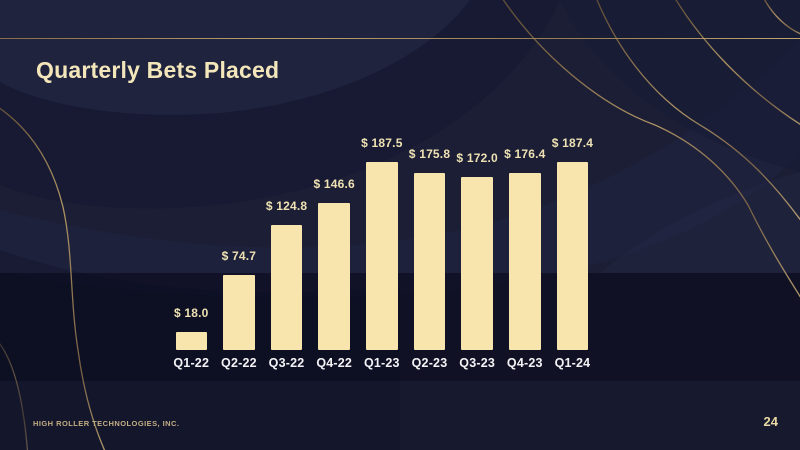  What do you see at coordinates (239, 256) in the screenshot?
I see `bar-value-label: $ 74.7` at bounding box center [239, 256].